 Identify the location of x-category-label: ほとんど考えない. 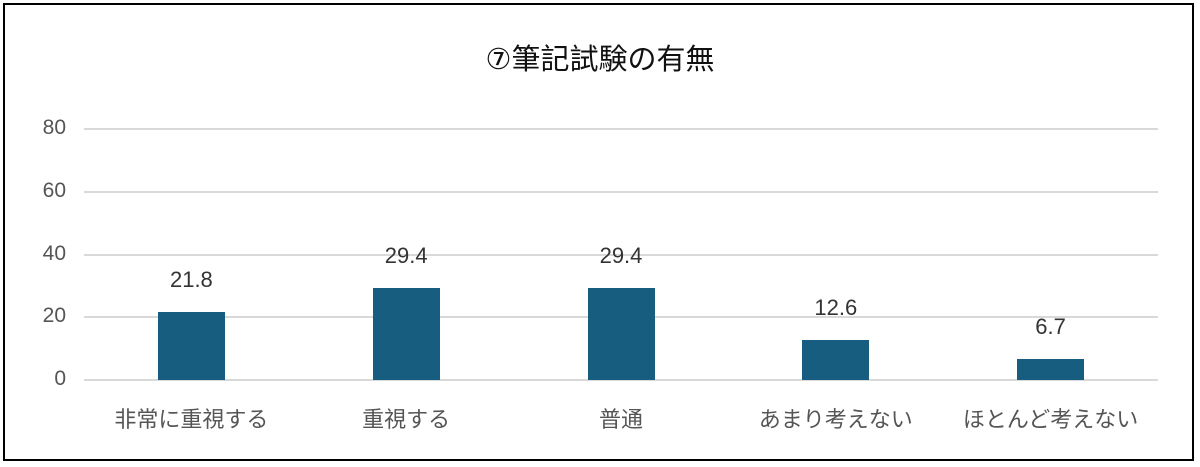
(1050, 420).